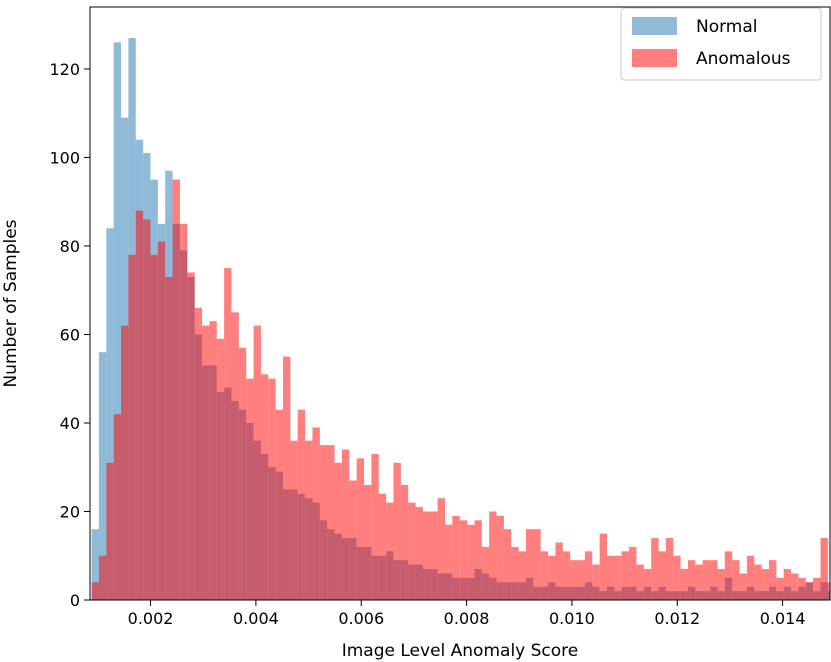 This screenshot has height=662, width=831. Describe the element at coordinates (572, 618) in the screenshot. I see `x-tick-label: 0.010` at that location.